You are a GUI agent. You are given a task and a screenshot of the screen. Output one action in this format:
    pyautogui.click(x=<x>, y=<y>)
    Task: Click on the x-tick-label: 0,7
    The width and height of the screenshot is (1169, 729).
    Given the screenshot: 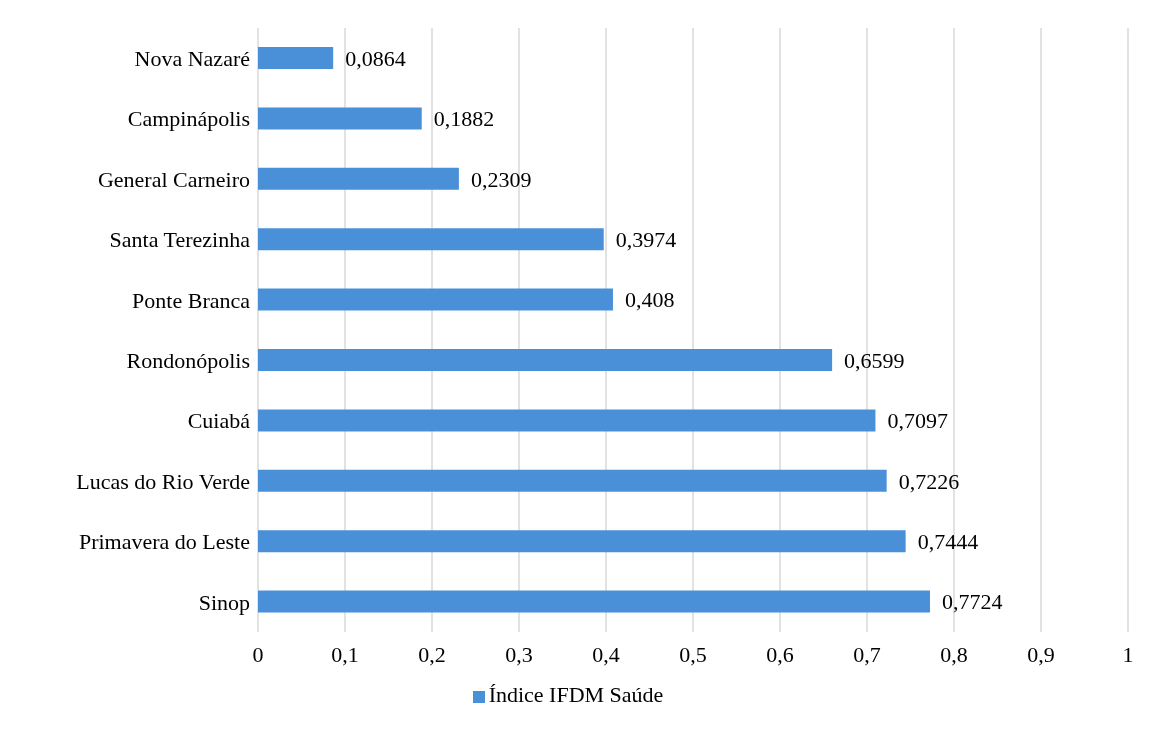 What is the action you would take?
    pyautogui.click(x=867, y=654)
    